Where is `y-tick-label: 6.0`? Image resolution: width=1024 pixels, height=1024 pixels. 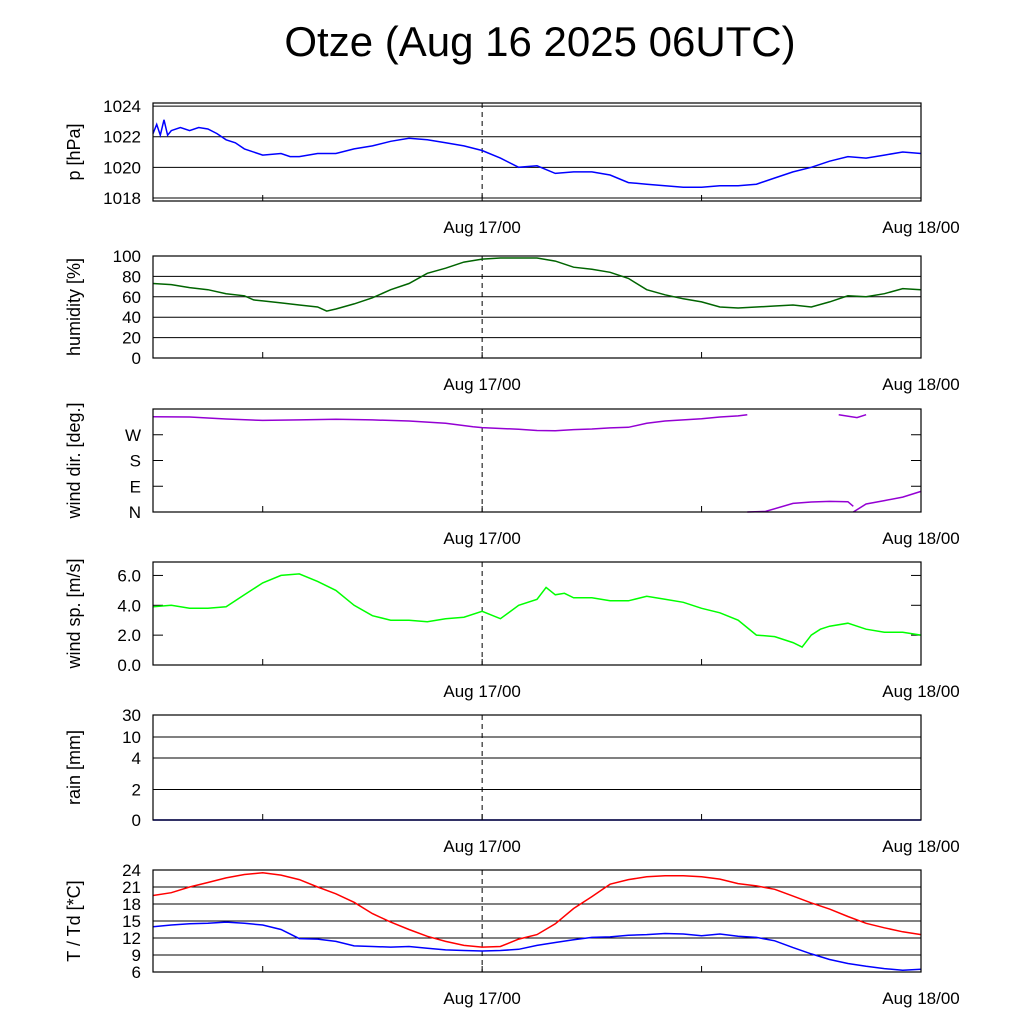 y-tick-label: 6.0 is located at coordinates (129, 575).